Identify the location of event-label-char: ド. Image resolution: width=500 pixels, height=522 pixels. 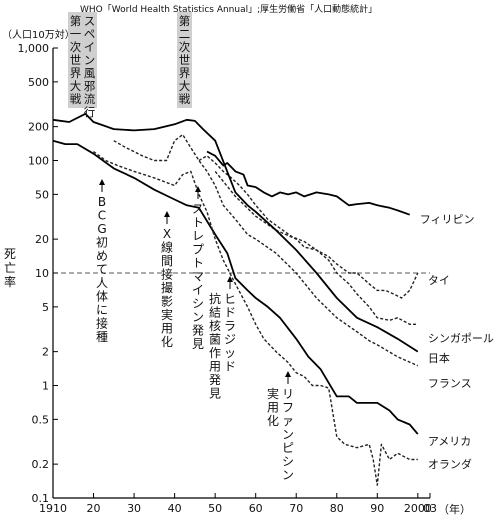
(230, 313).